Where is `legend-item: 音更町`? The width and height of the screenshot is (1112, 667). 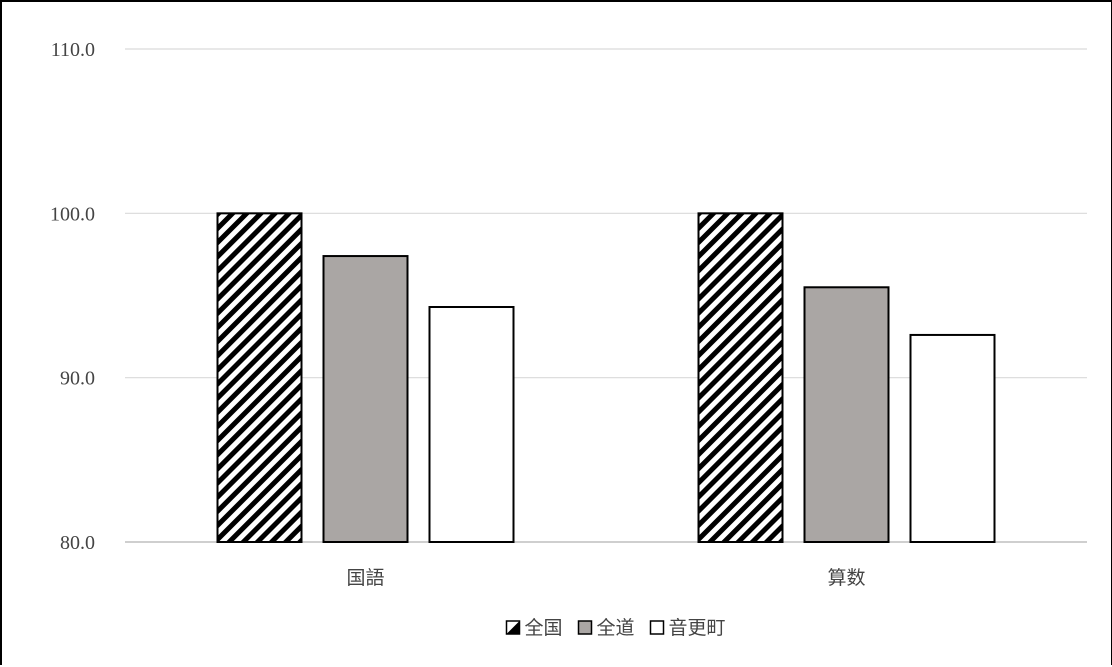 legend-item: 音更町 is located at coordinates (687, 628).